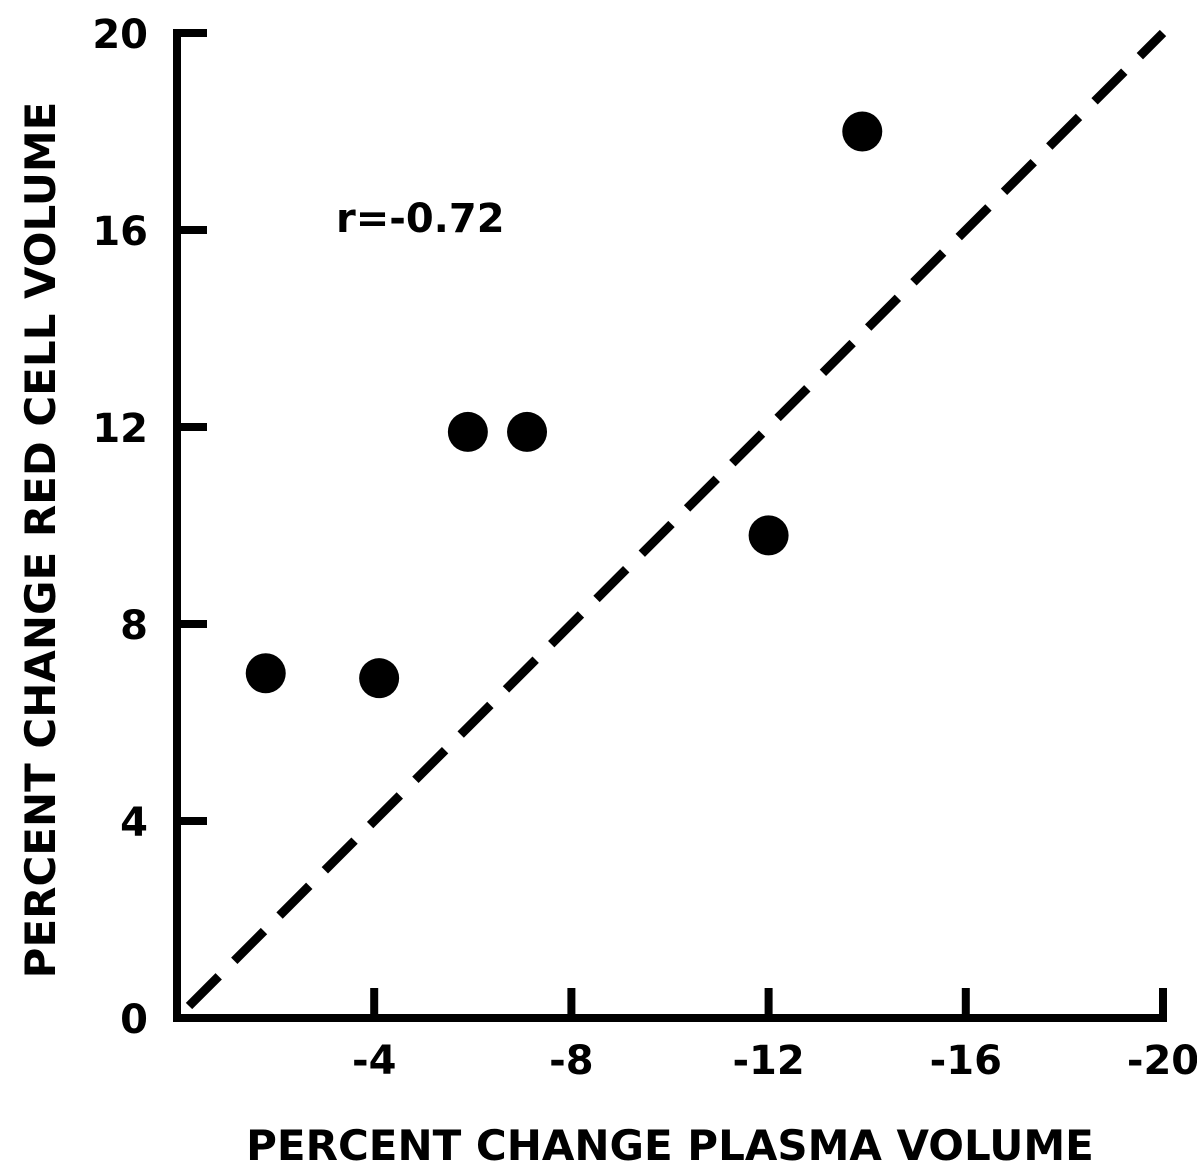  What do you see at coordinates (134, 1020) in the screenshot?
I see `y-tick-label: 0` at bounding box center [134, 1020].